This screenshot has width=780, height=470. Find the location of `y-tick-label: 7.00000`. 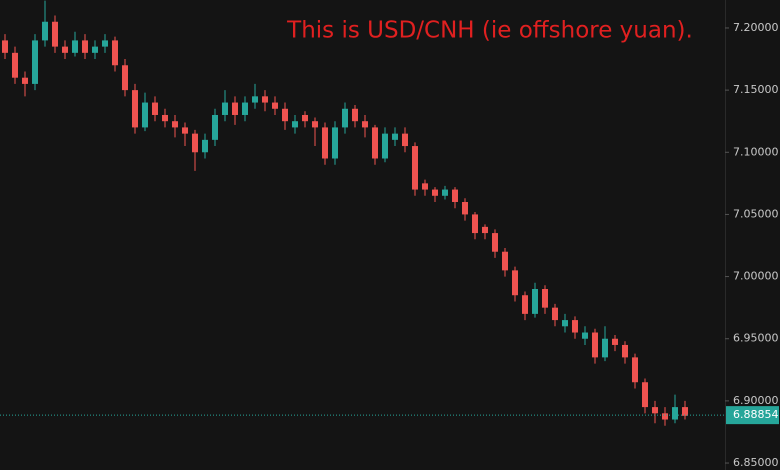

y-tick-label: 7.00000 is located at coordinates (756, 276).